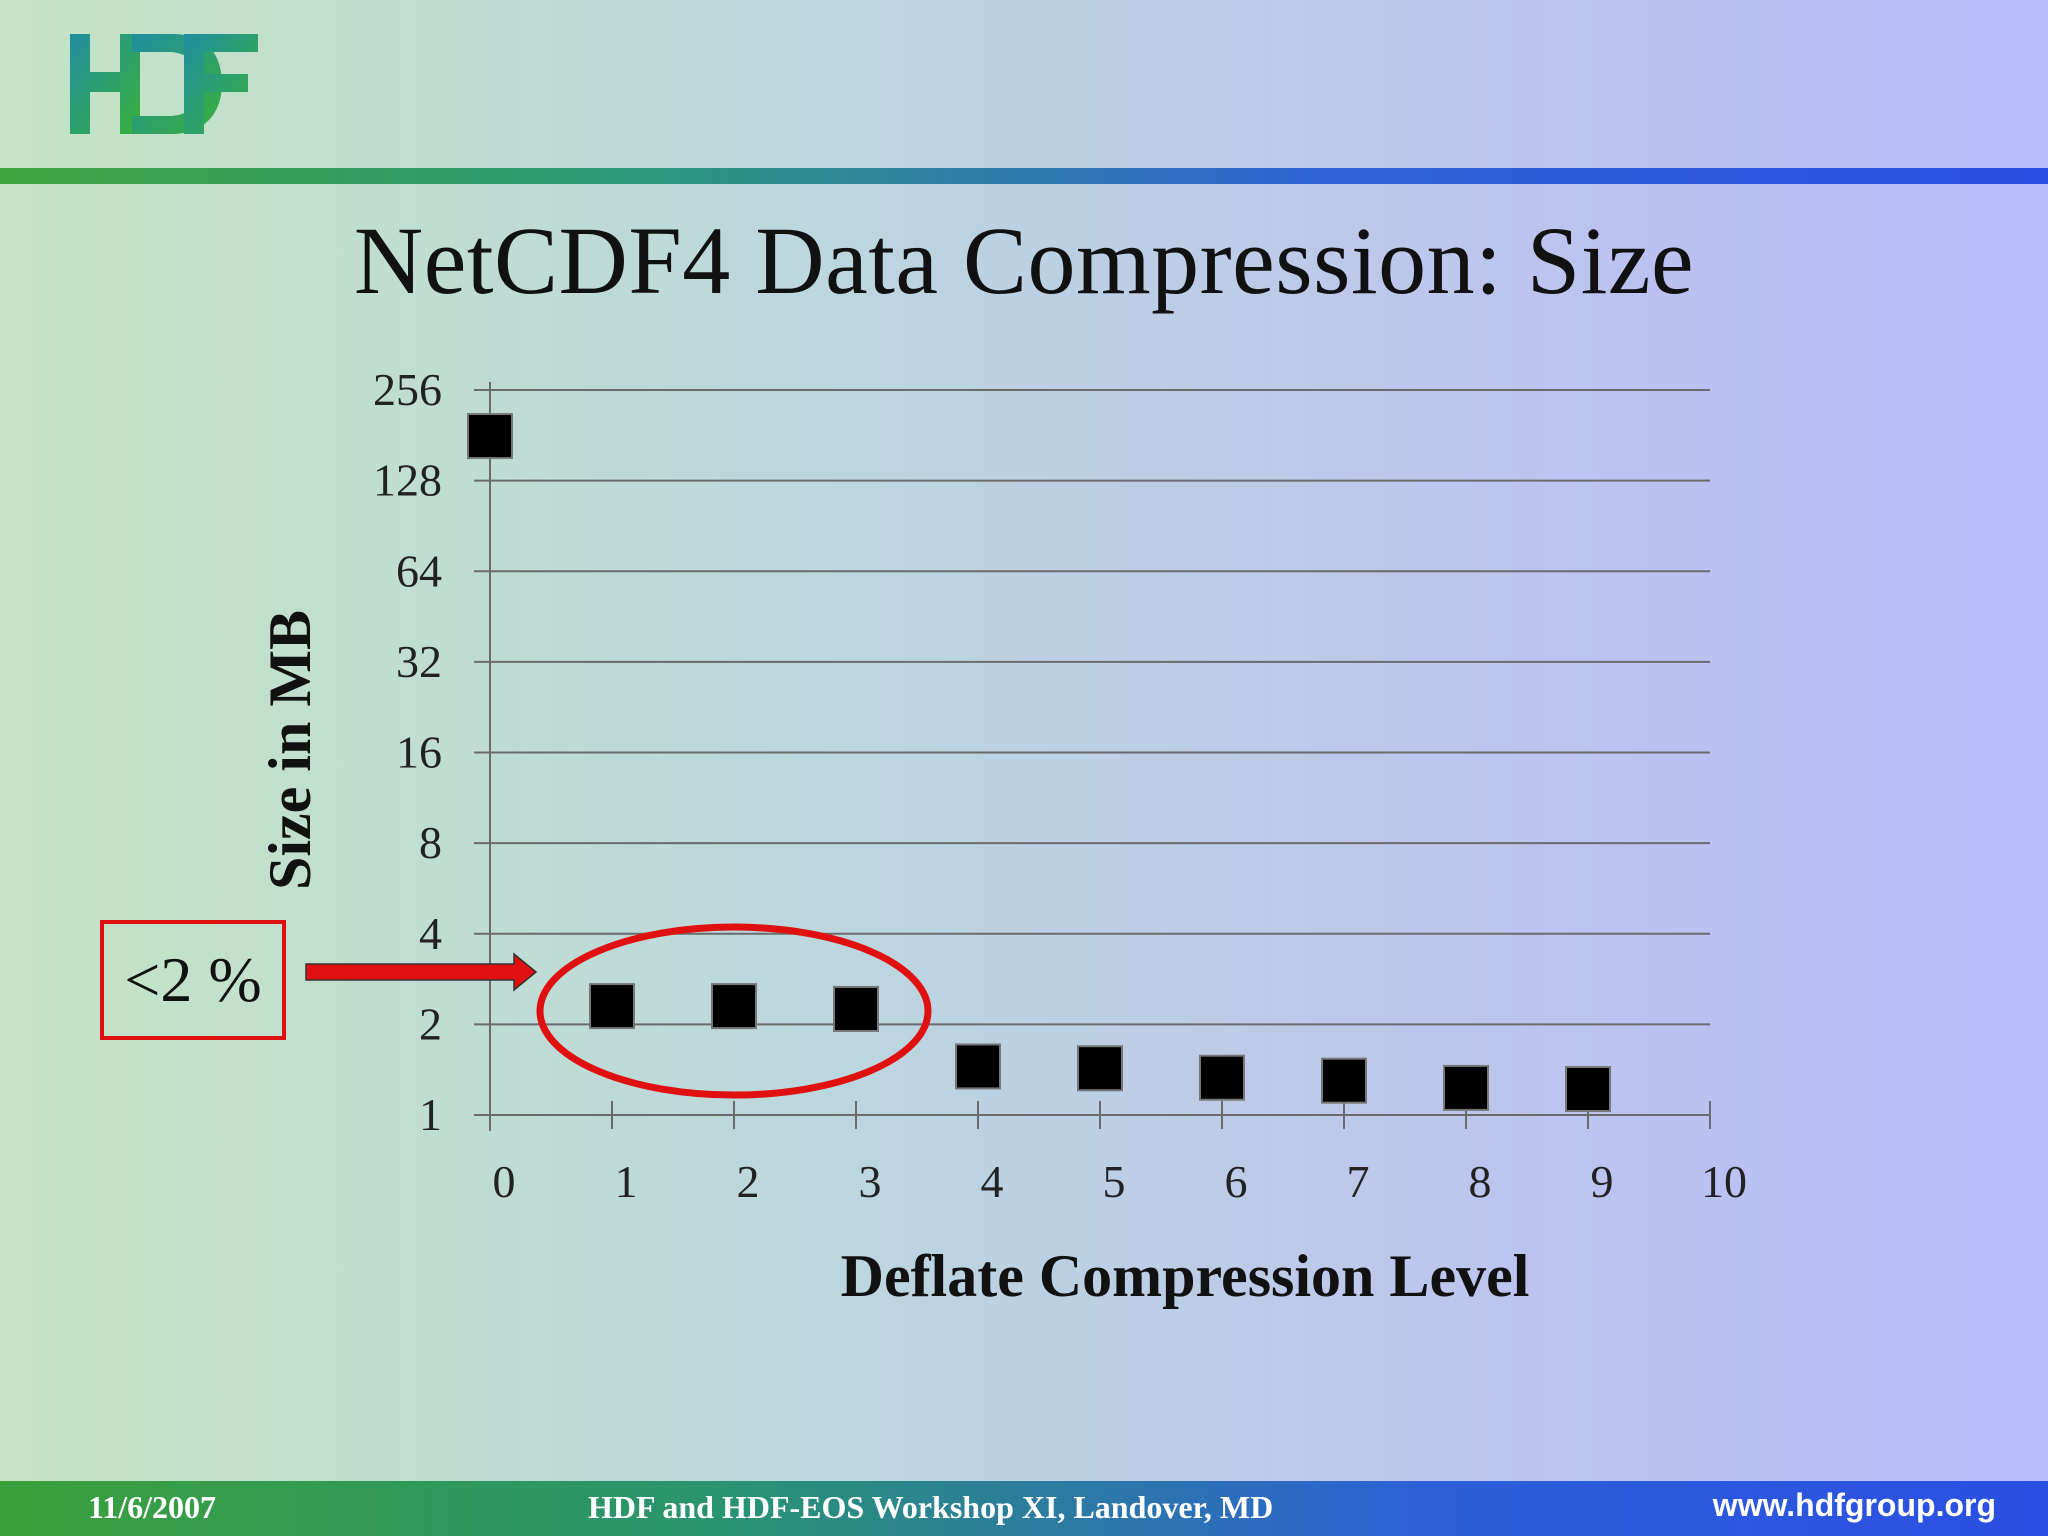 This screenshot has height=1536, width=2048. I want to click on x-tick-label: 4, so click(992, 1181).